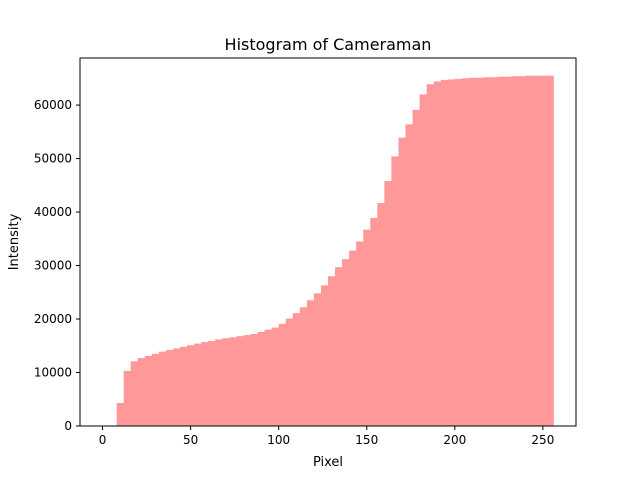 This screenshot has width=640, height=478. Describe the element at coordinates (53, 212) in the screenshot. I see `y-tick-label: 40000` at that location.